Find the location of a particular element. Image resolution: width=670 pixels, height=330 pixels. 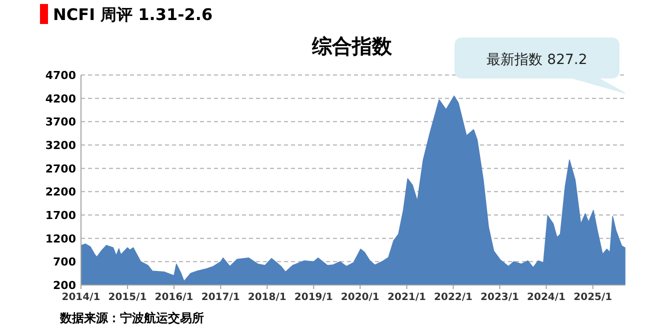

x-tick-label: 2015/1 is located at coordinates (127, 297).